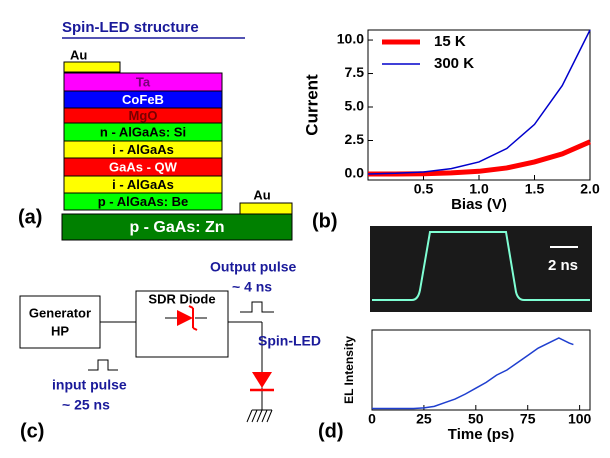 This screenshot has height=458, width=610. Describe the element at coordinates (355, 139) in the screenshot. I see `y-tick-label: 2.5` at that location.